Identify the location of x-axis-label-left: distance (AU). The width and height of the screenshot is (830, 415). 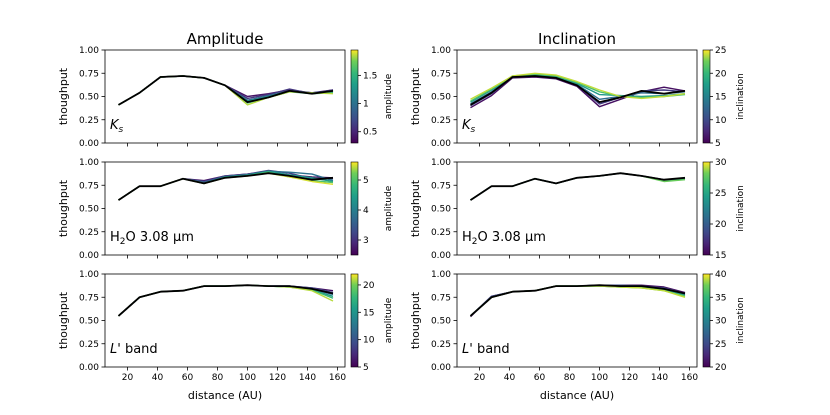
(225, 395).